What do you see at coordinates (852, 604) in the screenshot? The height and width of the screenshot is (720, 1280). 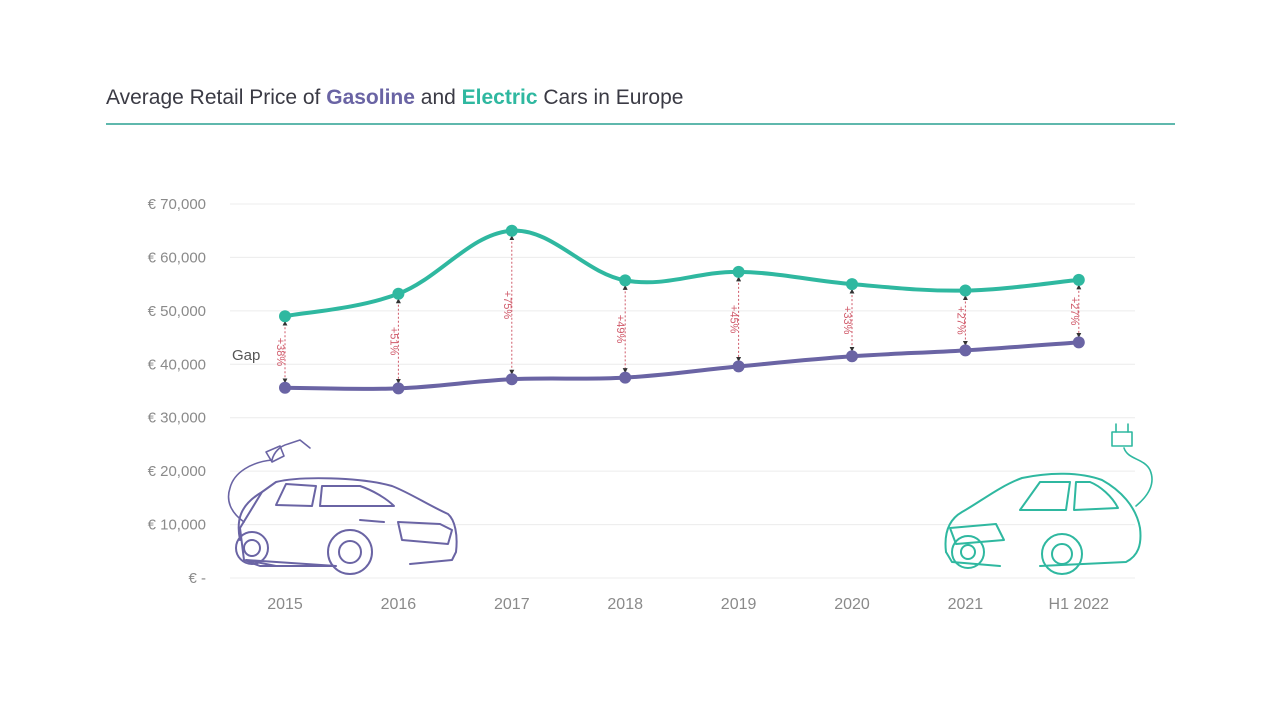 I see `x-tick-label: 2020` at bounding box center [852, 604].